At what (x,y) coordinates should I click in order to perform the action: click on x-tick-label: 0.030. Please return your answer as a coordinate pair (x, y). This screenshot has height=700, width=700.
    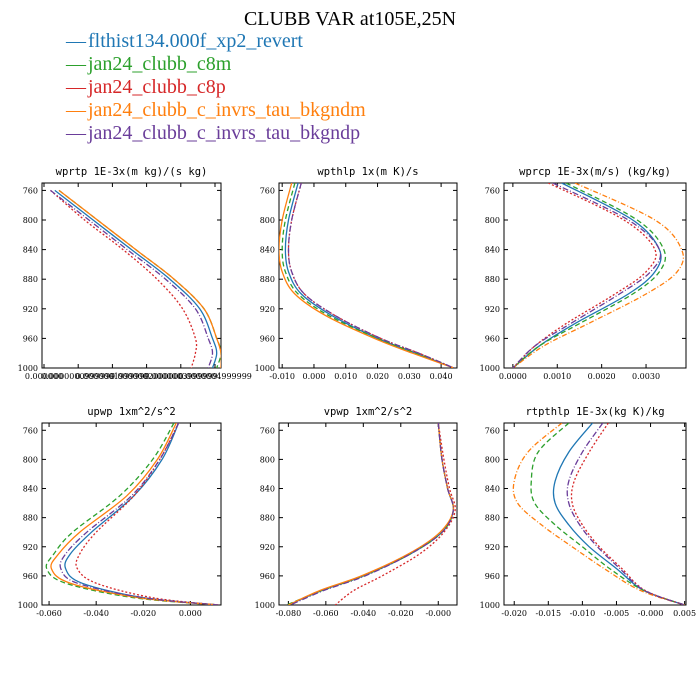
    Looking at the image, I should click on (409, 376).